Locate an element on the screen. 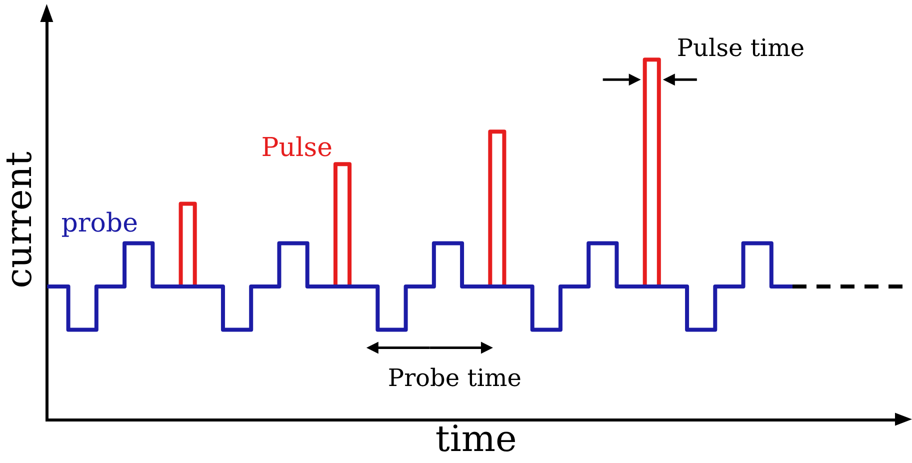 The image size is (912, 463). series-label: probe is located at coordinates (99, 223).